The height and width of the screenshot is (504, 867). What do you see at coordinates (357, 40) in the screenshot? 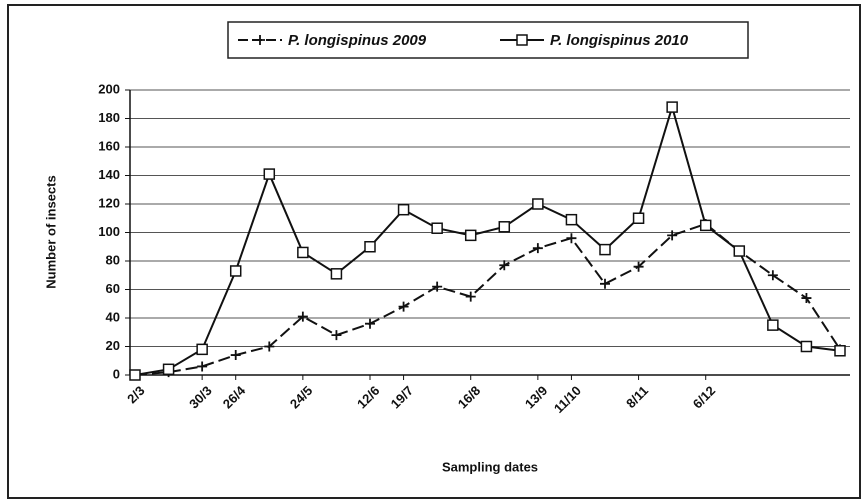
I see `legend-label: P. longispinus 2009` at bounding box center [357, 40].